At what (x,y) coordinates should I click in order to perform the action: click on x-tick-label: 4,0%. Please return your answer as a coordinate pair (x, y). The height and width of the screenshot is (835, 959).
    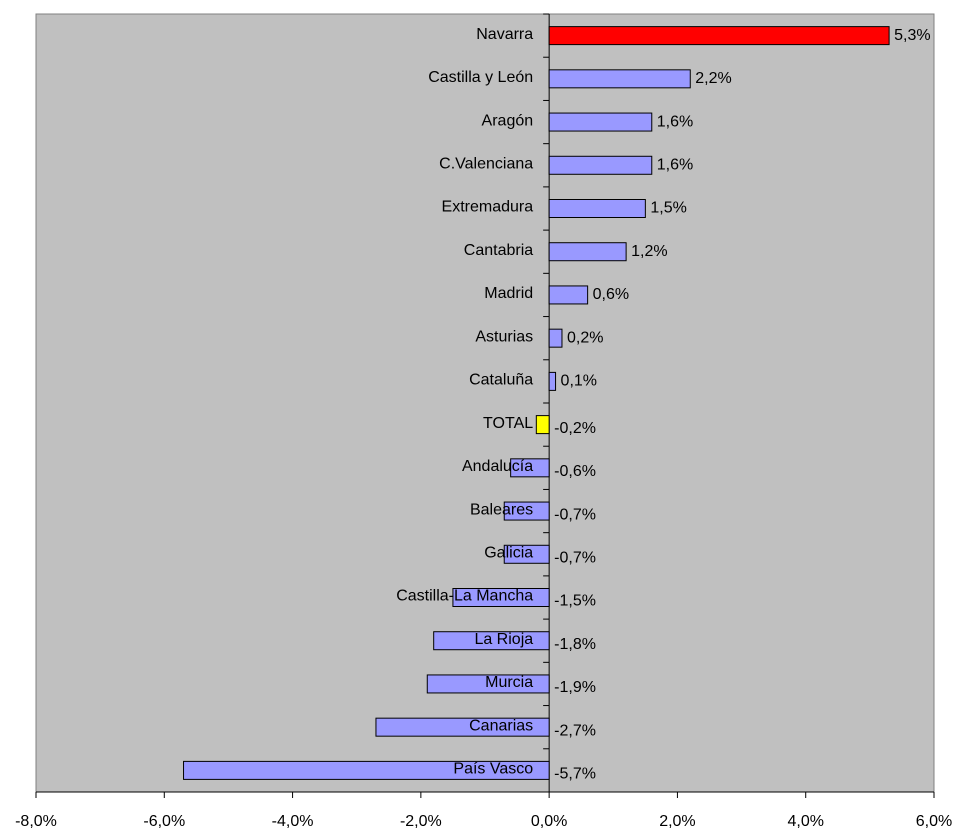
    Looking at the image, I should click on (805, 821).